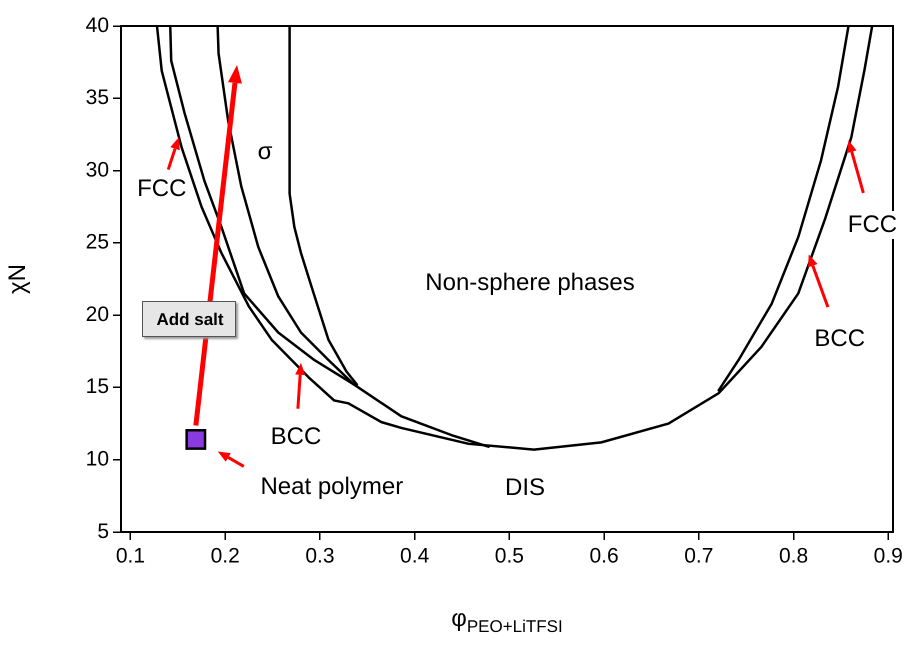 The width and height of the screenshot is (912, 647). Describe the element at coordinates (97, 314) in the screenshot. I see `y-tick-label: 20` at that location.